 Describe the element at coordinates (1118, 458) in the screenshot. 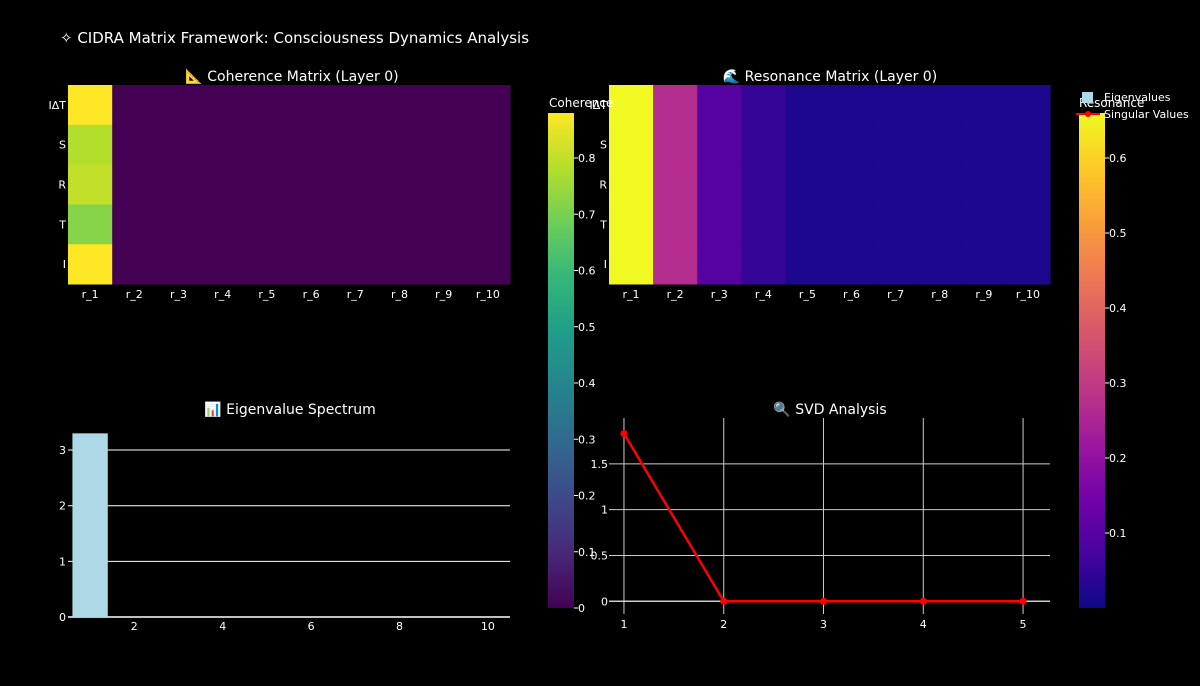

I see `res-cb-tick-label: 0.2` at that location.